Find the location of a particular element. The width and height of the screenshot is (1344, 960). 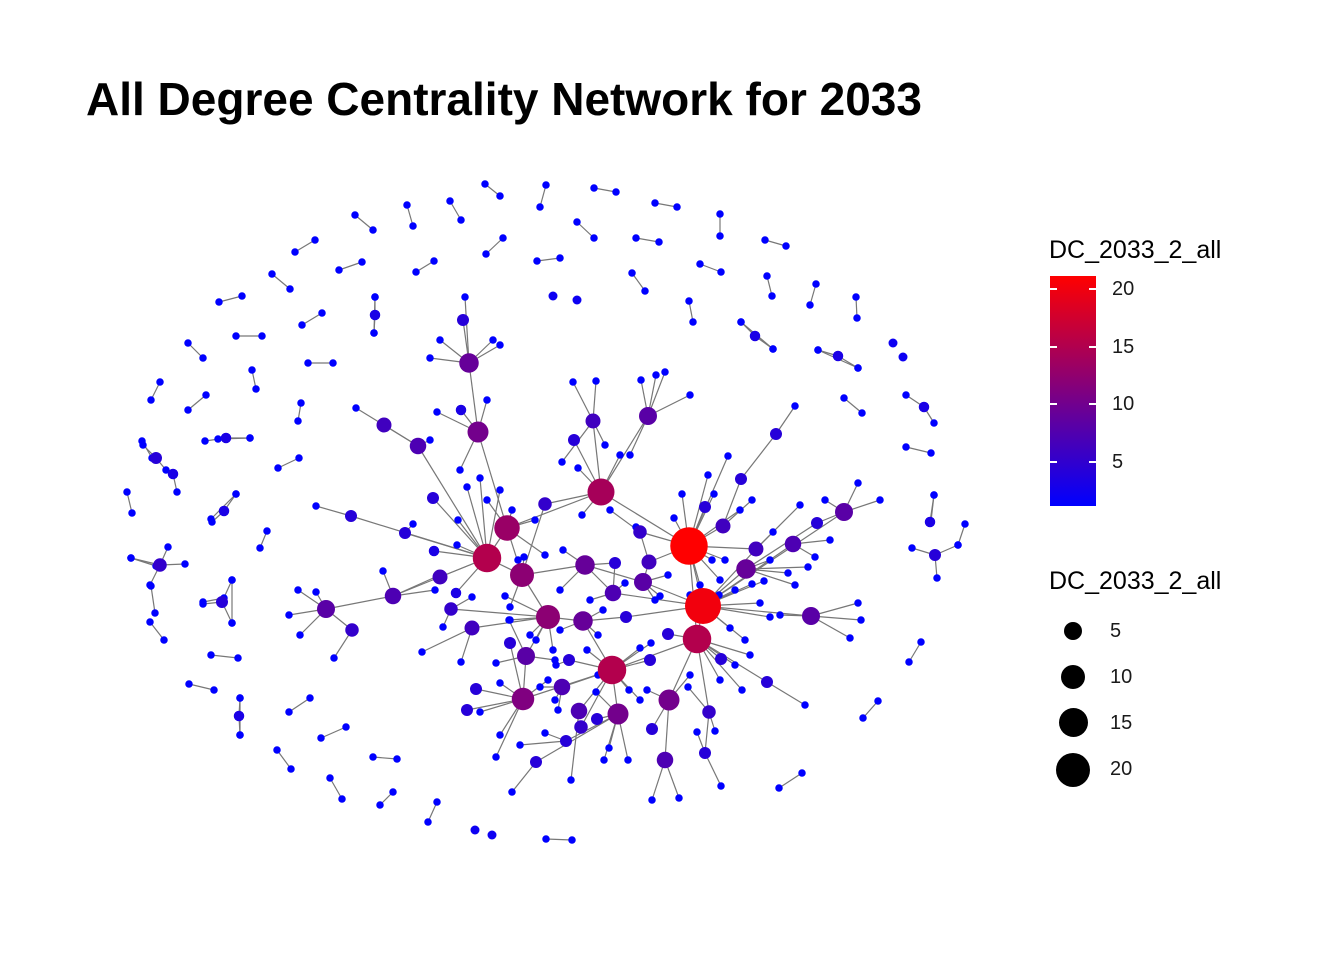

color-tick-5: 5 is located at coordinates (1118, 462).